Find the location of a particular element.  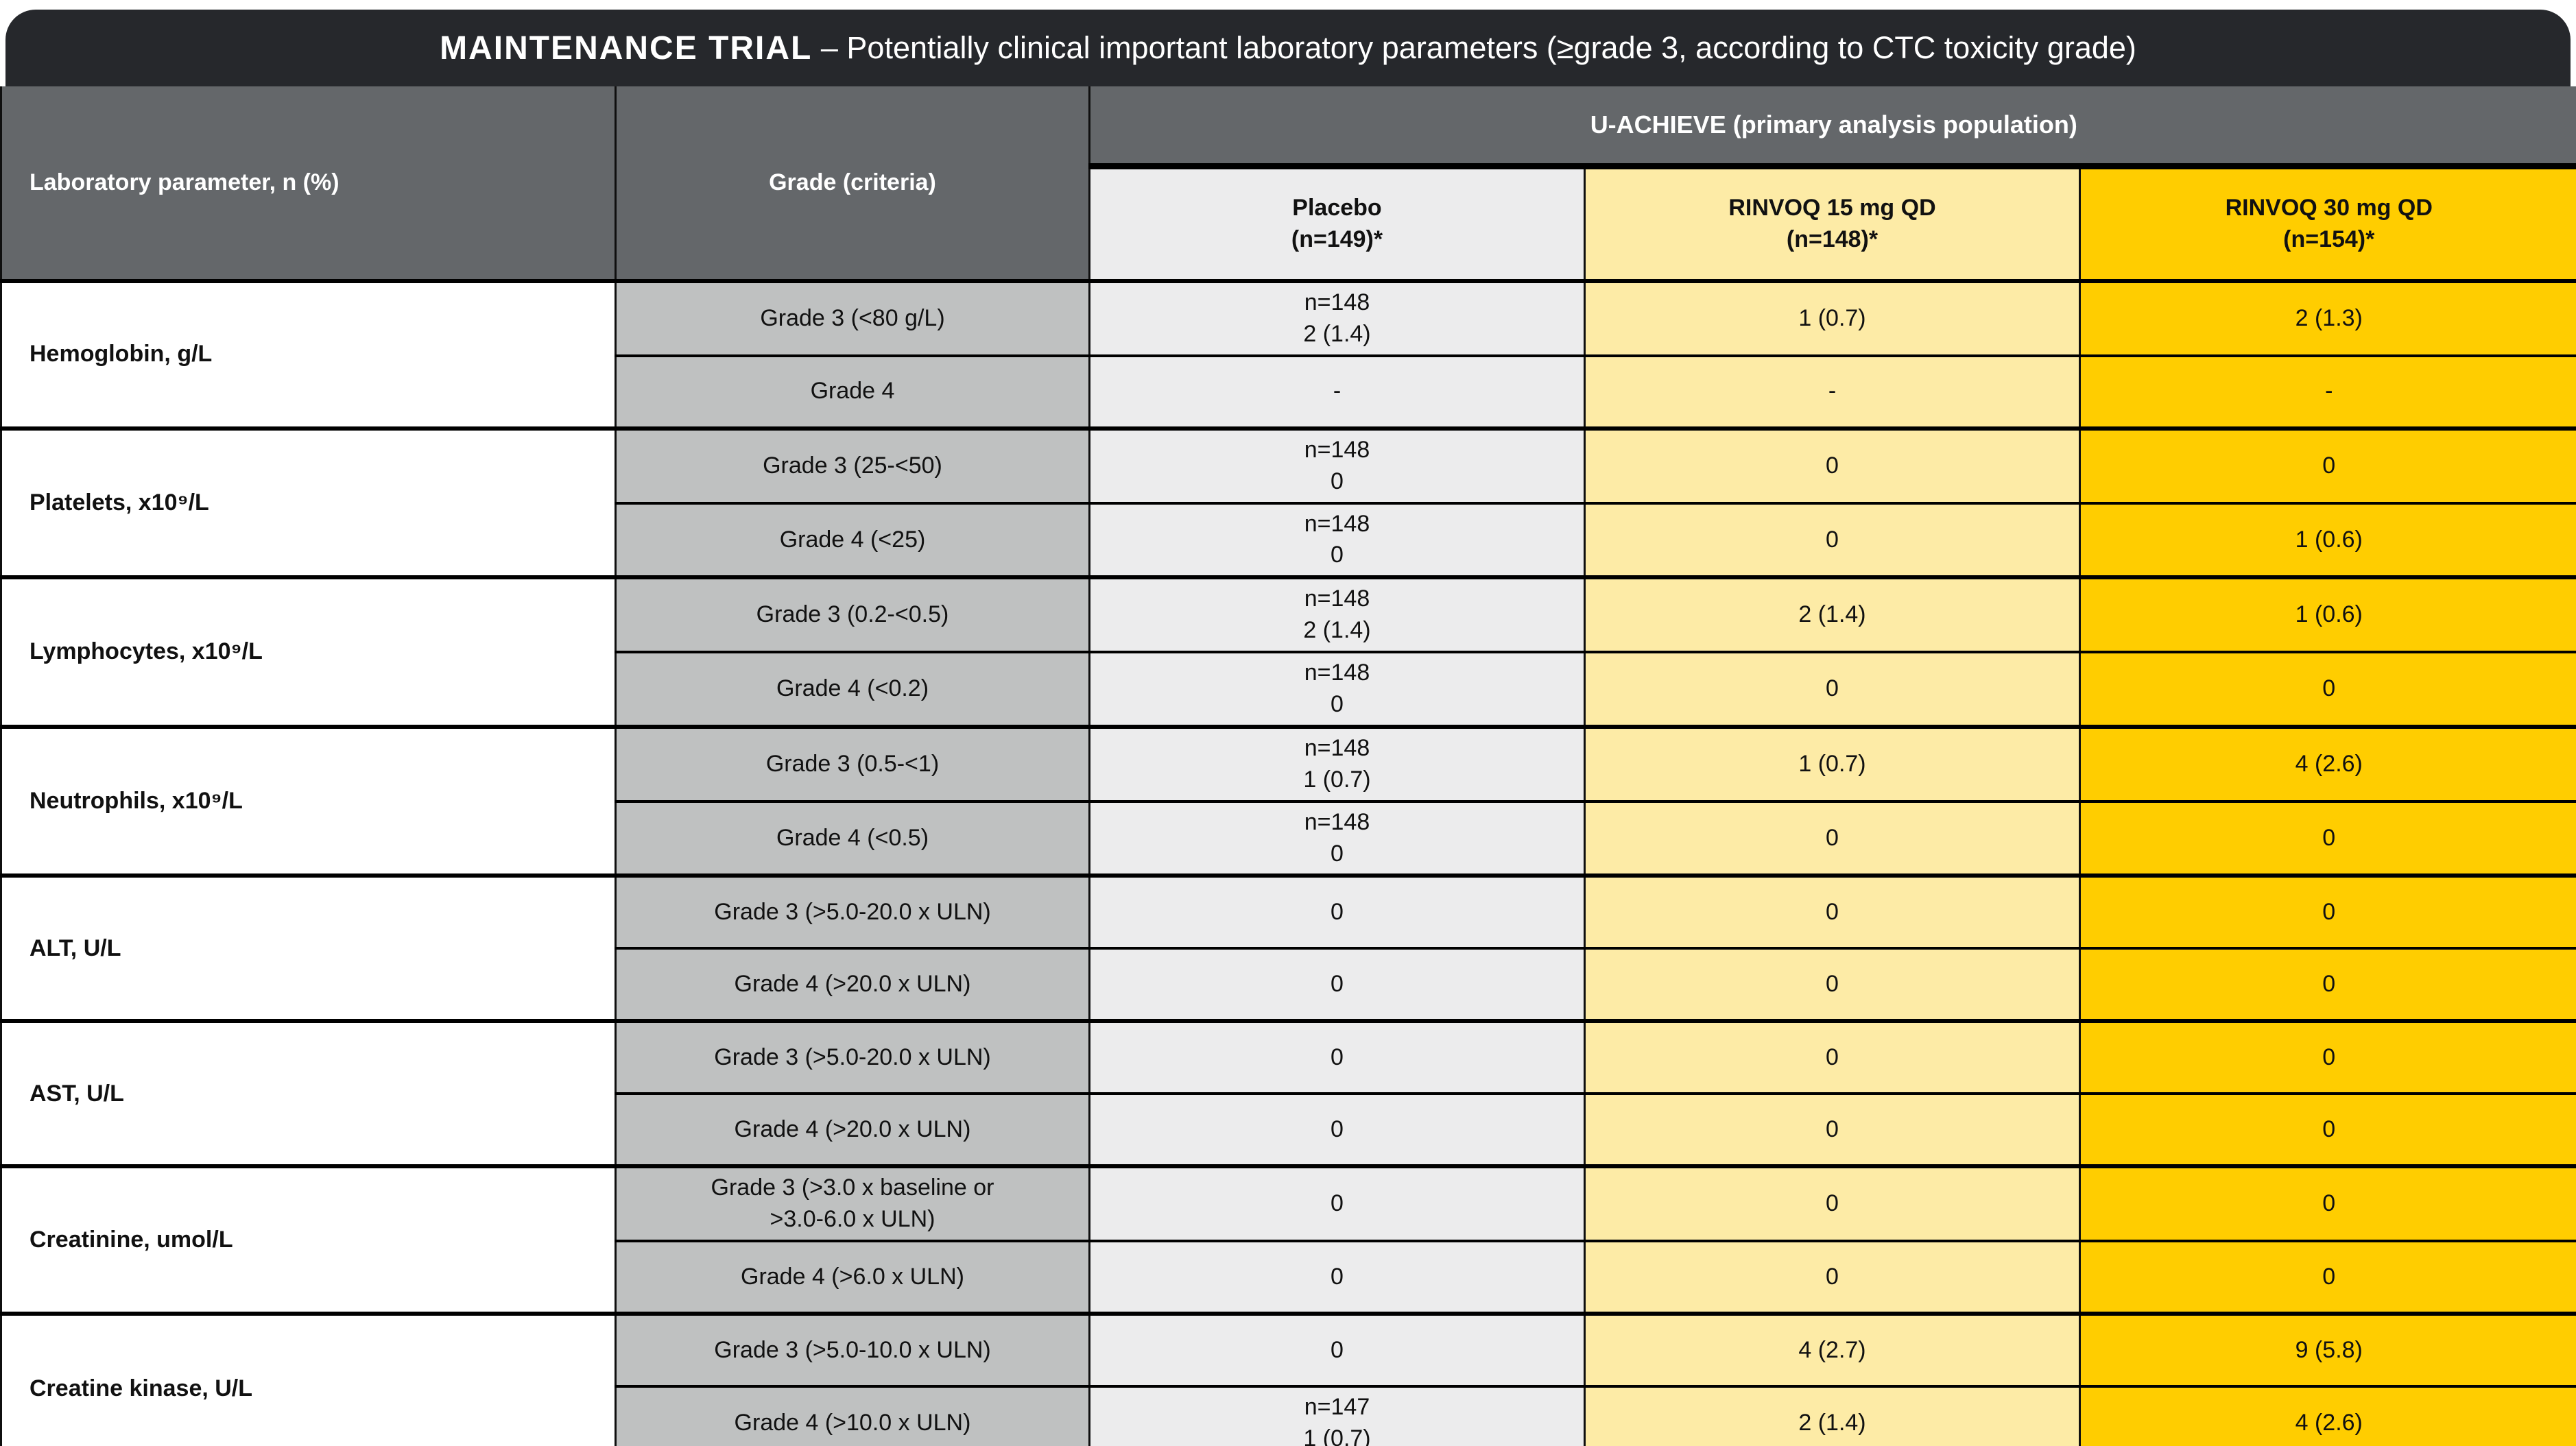

grade-cell: Grade 3 (0.2-<0.5) is located at coordinates (852, 614).